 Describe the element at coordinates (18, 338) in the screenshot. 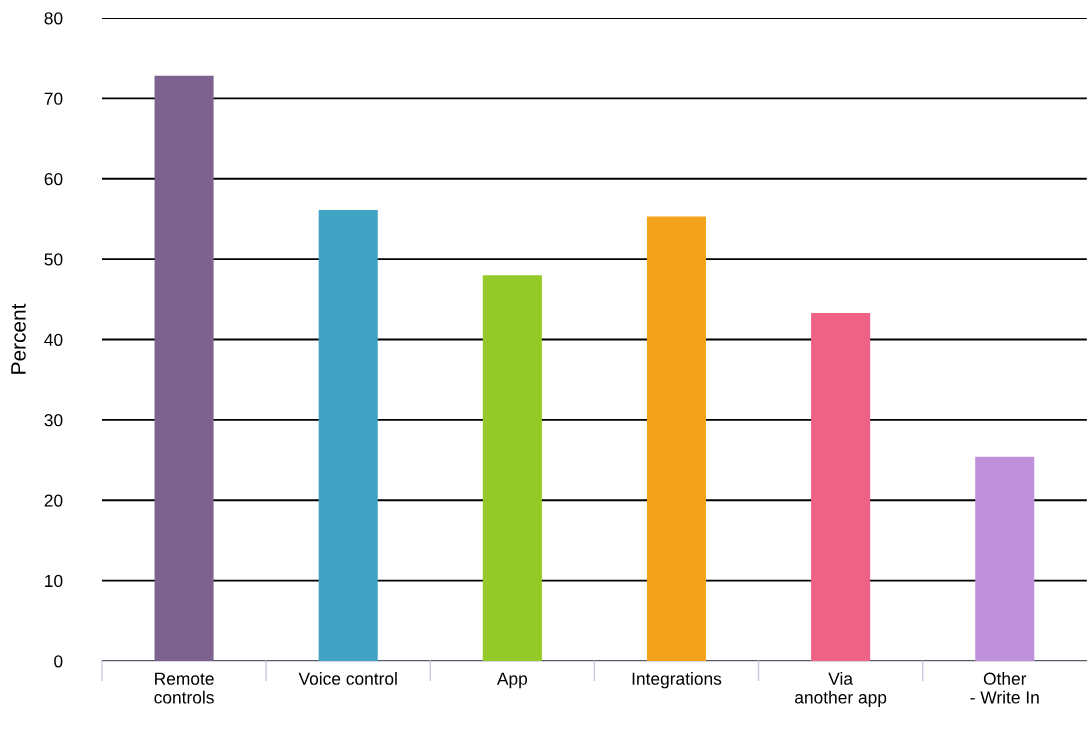

I see `y-axis-title: Percent` at that location.